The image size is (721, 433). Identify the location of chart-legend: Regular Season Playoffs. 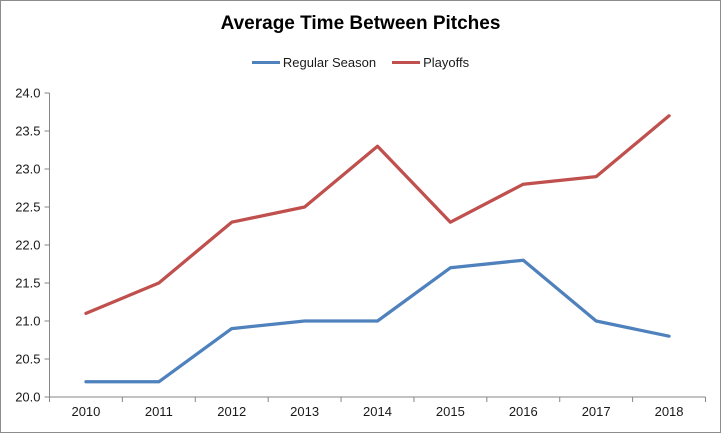
(360, 62).